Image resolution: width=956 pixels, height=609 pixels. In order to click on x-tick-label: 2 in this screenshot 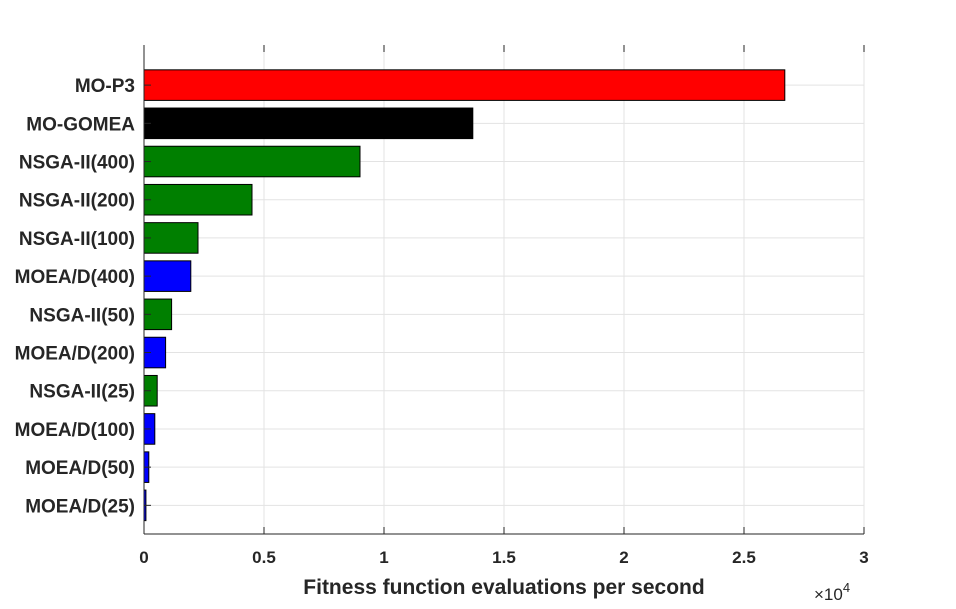, I will do `click(623, 557)`.